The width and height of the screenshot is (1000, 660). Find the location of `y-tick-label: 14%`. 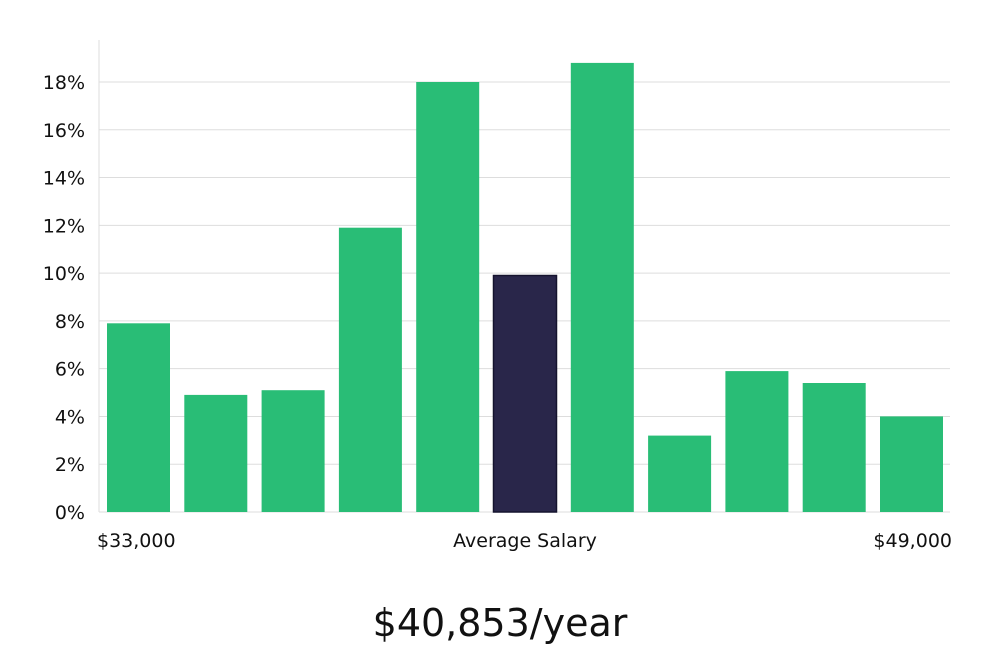

y-tick-label: 14% is located at coordinates (64, 179).